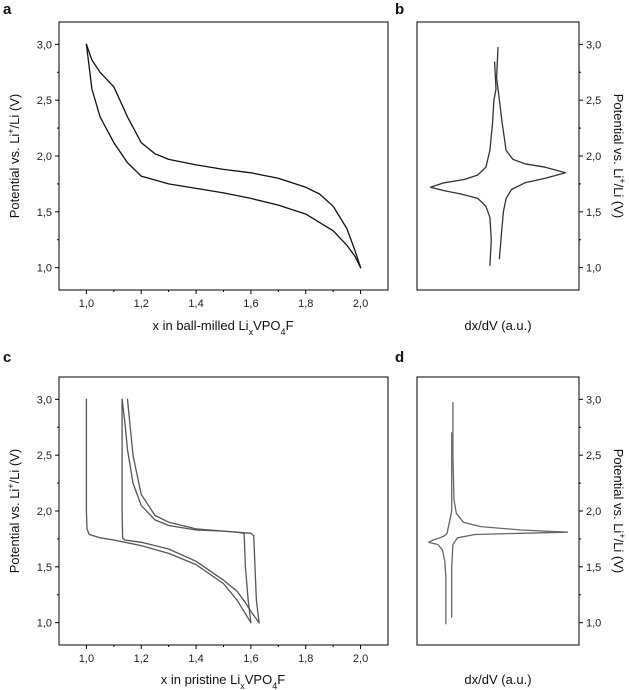 The image size is (629, 690). What do you see at coordinates (510, 510) in the screenshot?
I see `series-line-d-charge` at bounding box center [510, 510].